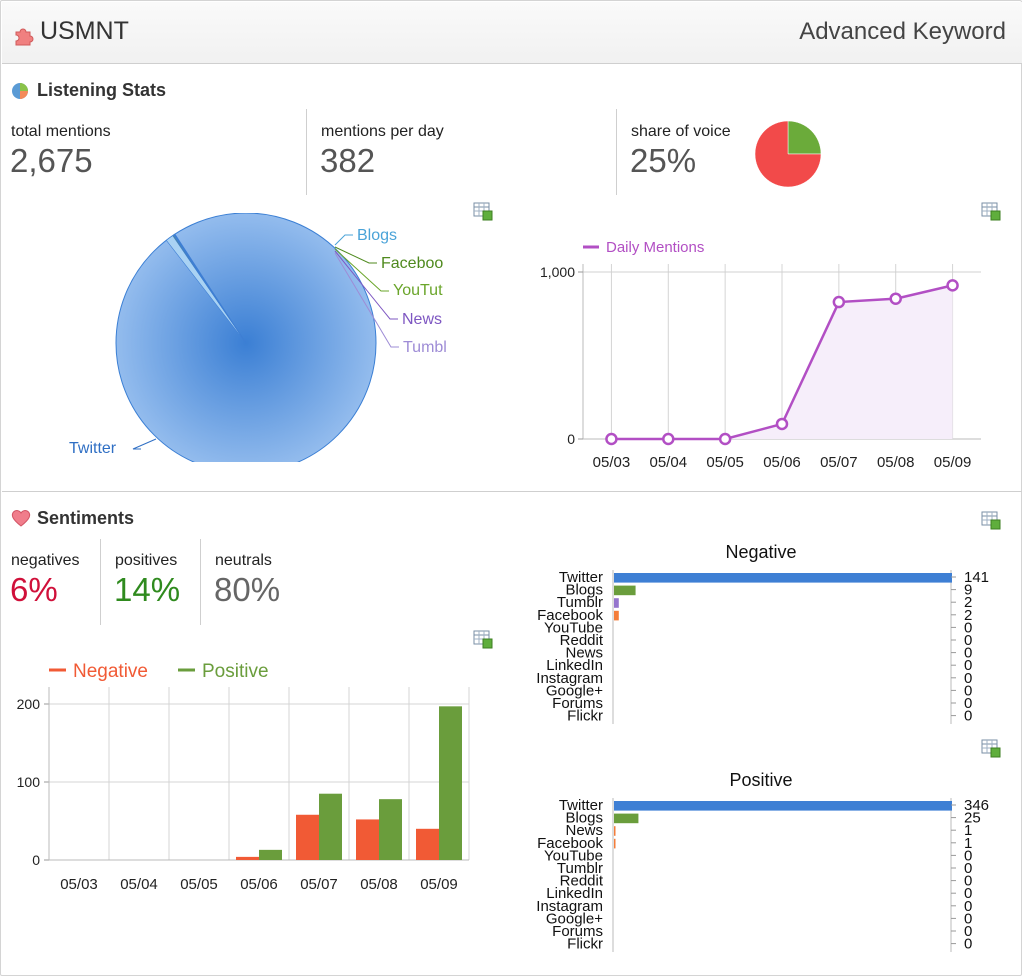  What do you see at coordinates (439, 884) in the screenshot?
I see `x-tick-label: 05/09` at bounding box center [439, 884].